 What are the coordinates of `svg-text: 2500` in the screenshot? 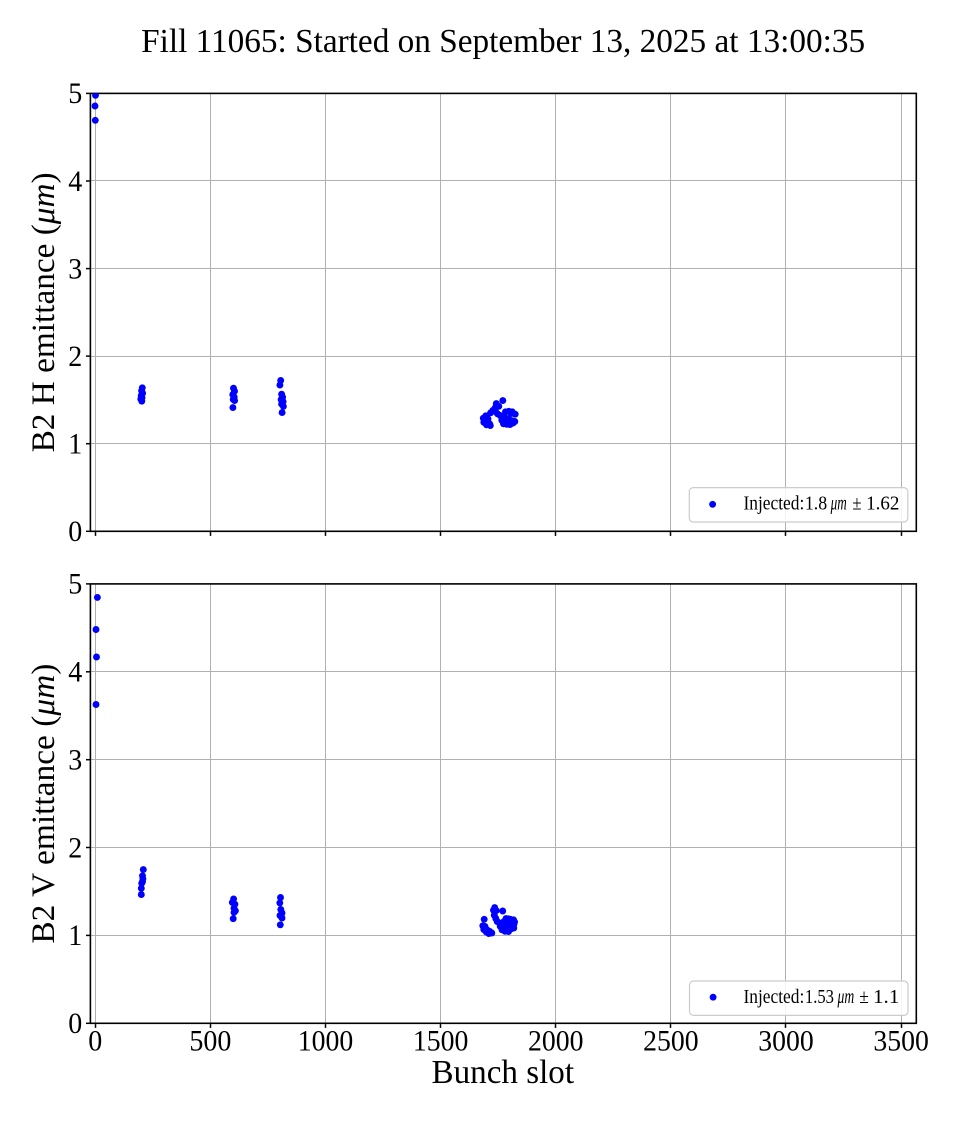 It's located at (671, 1040).